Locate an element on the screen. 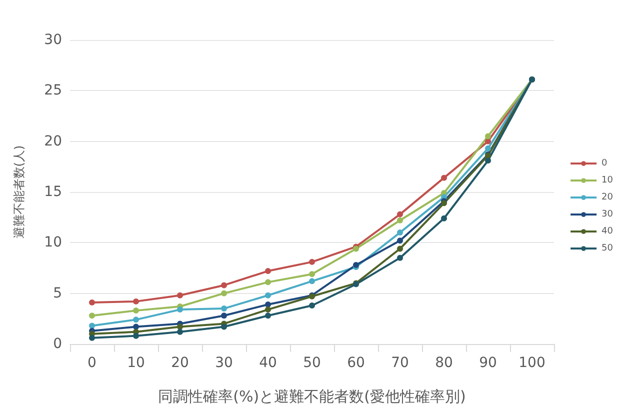 The width and height of the screenshot is (624, 412). legend-label: 10 is located at coordinates (608, 181).